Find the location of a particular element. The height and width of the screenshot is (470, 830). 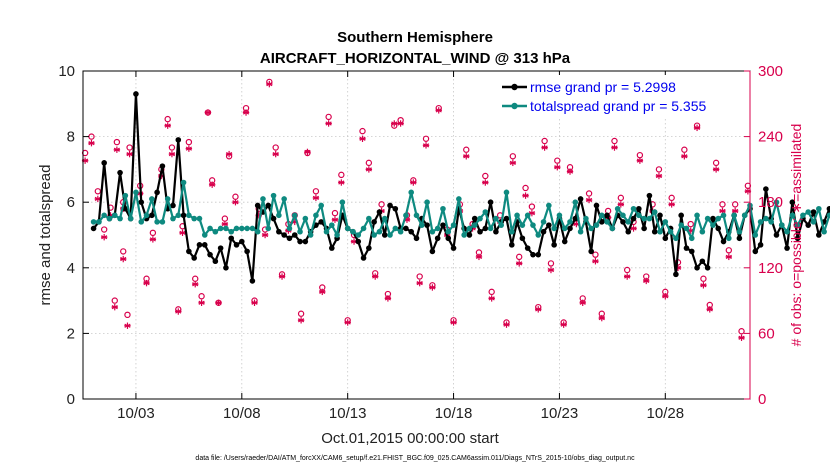

chart-title-line-2: AIRCRAFT_HORIZONTAL_WIND @ 313 hPa is located at coordinates (415, 58).